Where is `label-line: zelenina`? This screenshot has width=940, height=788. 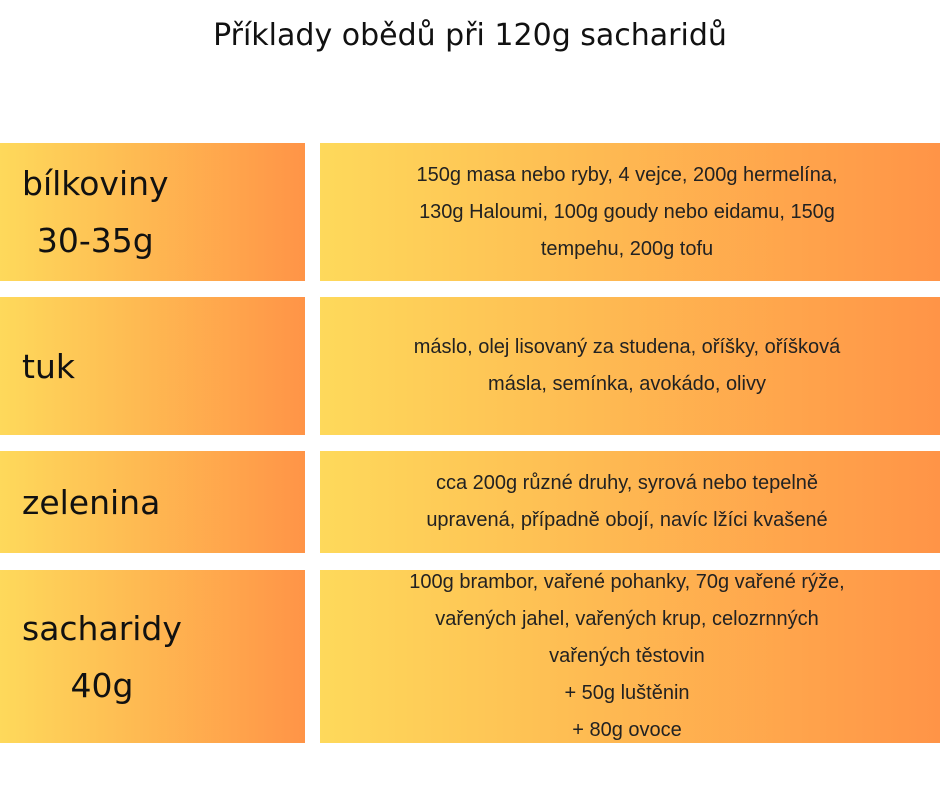 label-line: zelenina is located at coordinates (91, 502).